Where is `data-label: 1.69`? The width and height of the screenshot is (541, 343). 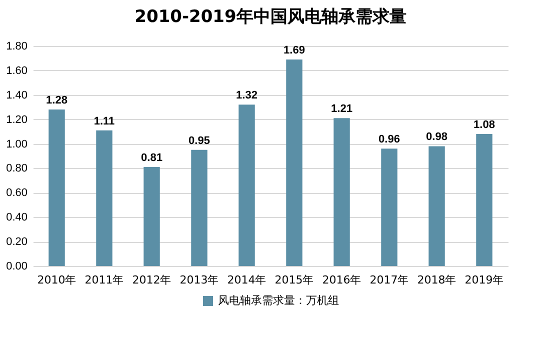 data-label: 1.69 is located at coordinates (294, 50).